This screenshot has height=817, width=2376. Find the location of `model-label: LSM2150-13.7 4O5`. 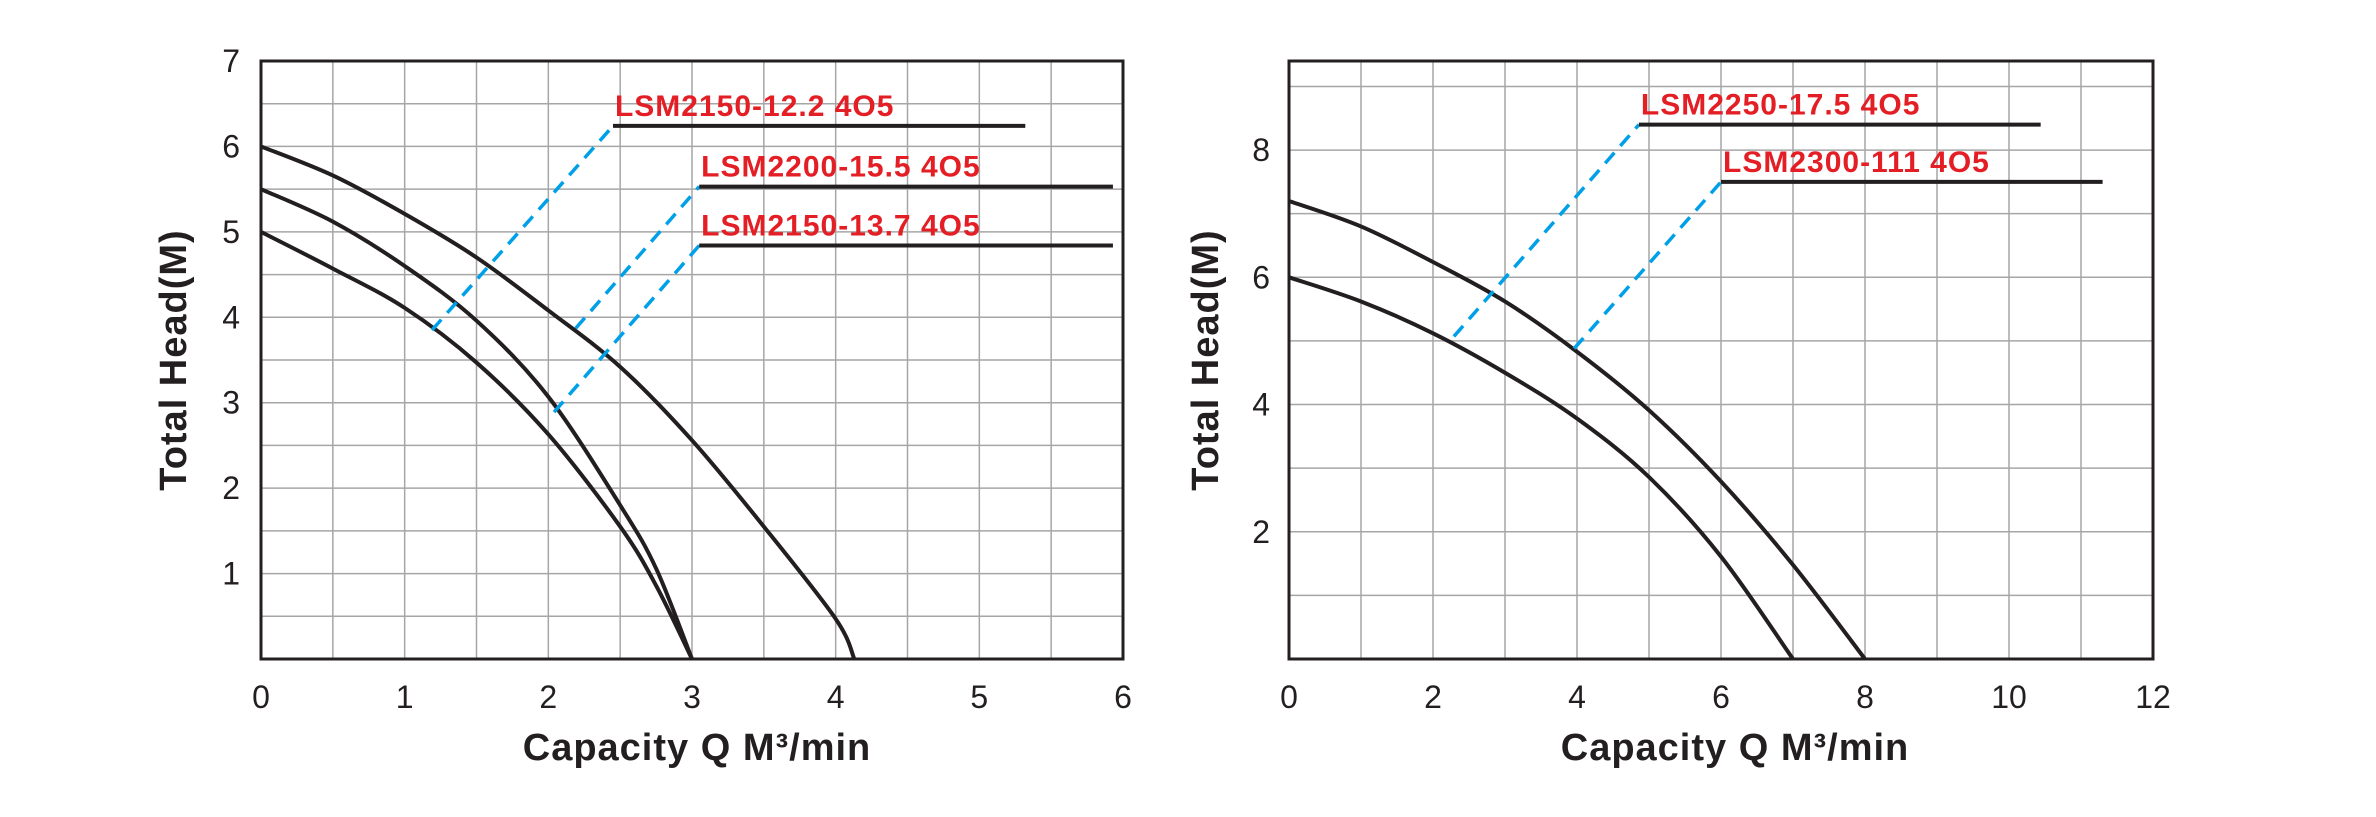

model-label: LSM2150-13.7 4O5 is located at coordinates (840, 226).